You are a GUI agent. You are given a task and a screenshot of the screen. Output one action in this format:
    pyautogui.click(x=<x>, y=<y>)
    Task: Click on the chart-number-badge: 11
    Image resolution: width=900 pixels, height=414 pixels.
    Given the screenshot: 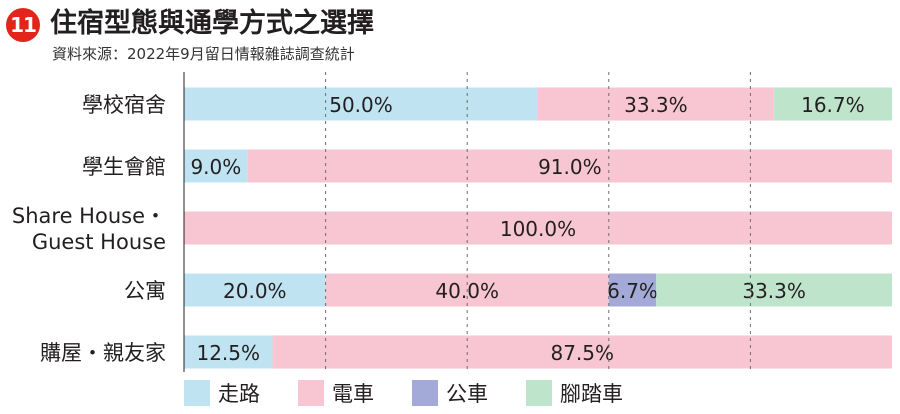 What is the action you would take?
    pyautogui.click(x=23, y=25)
    